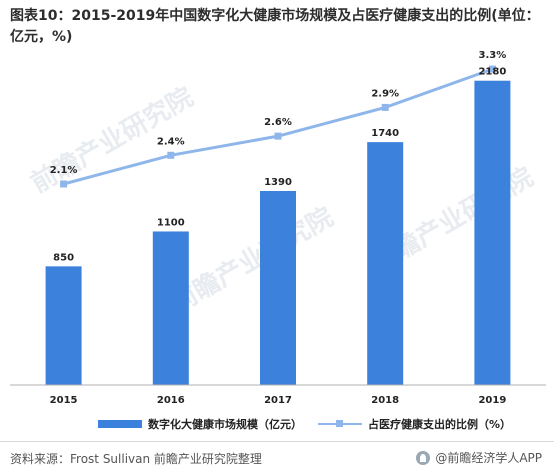 The image size is (554, 476). I want to click on brand-label: @前瞻经济学人APP, so click(488, 458).